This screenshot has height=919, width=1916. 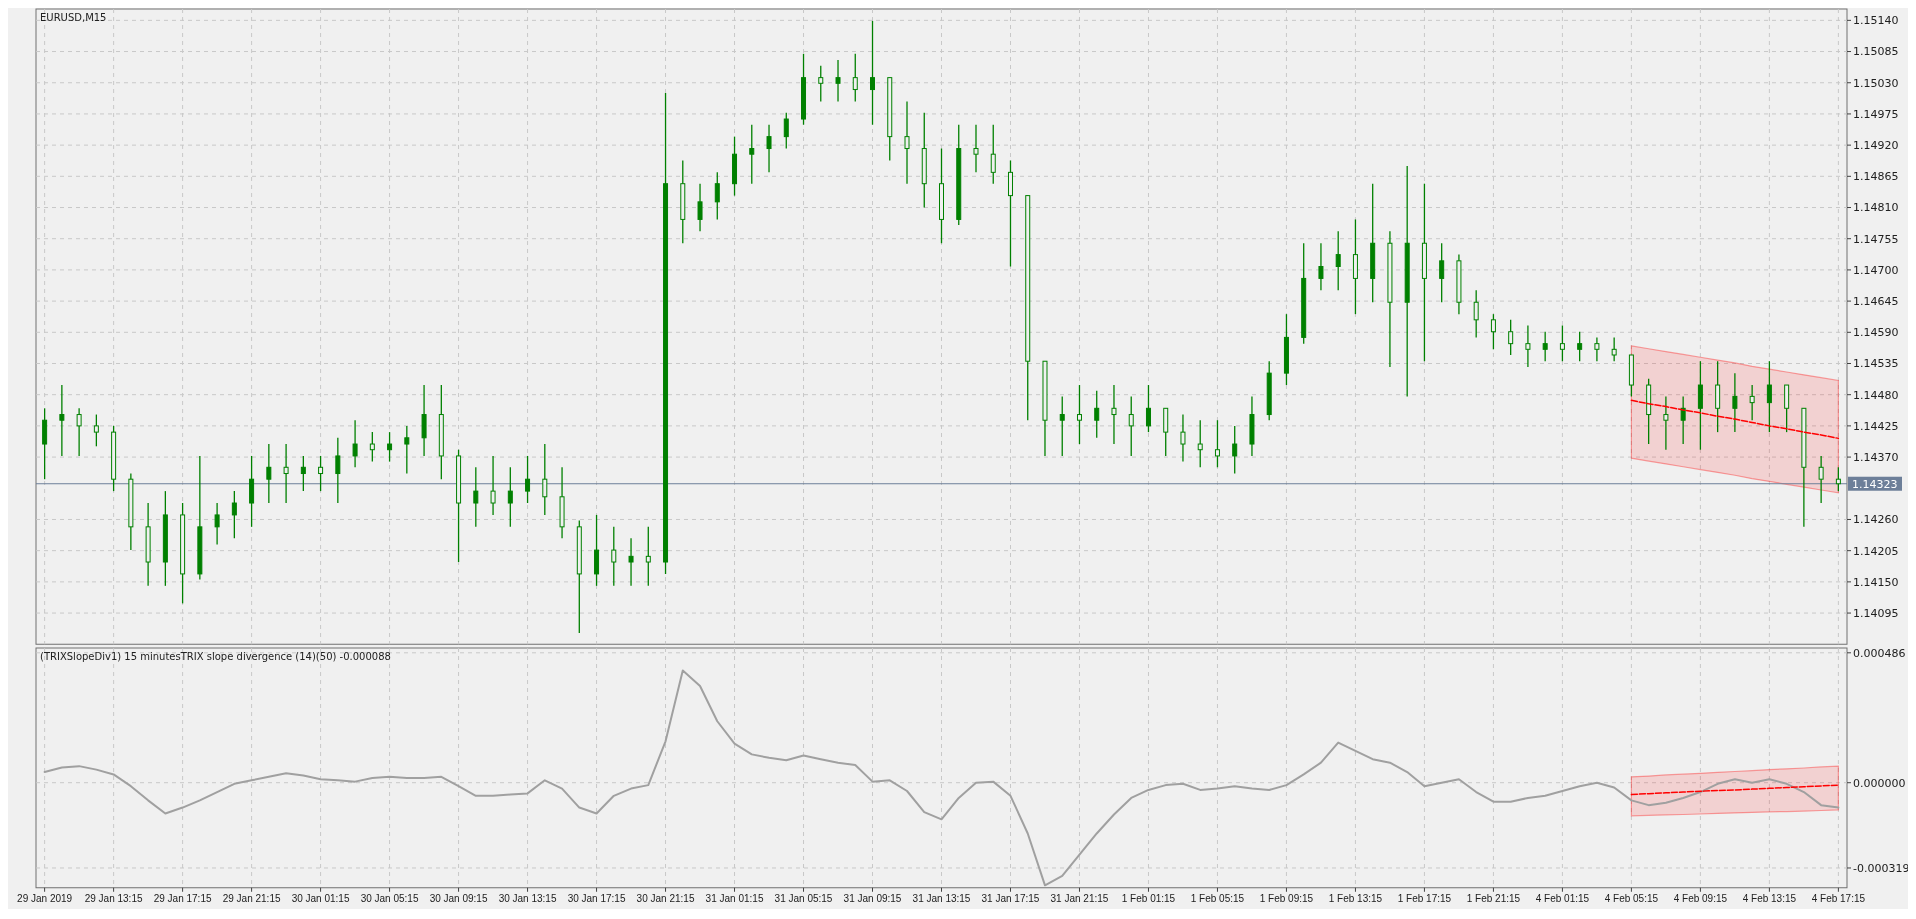 I want to click on x-tick-label: 30 Jan 09:15, so click(x=458, y=898).